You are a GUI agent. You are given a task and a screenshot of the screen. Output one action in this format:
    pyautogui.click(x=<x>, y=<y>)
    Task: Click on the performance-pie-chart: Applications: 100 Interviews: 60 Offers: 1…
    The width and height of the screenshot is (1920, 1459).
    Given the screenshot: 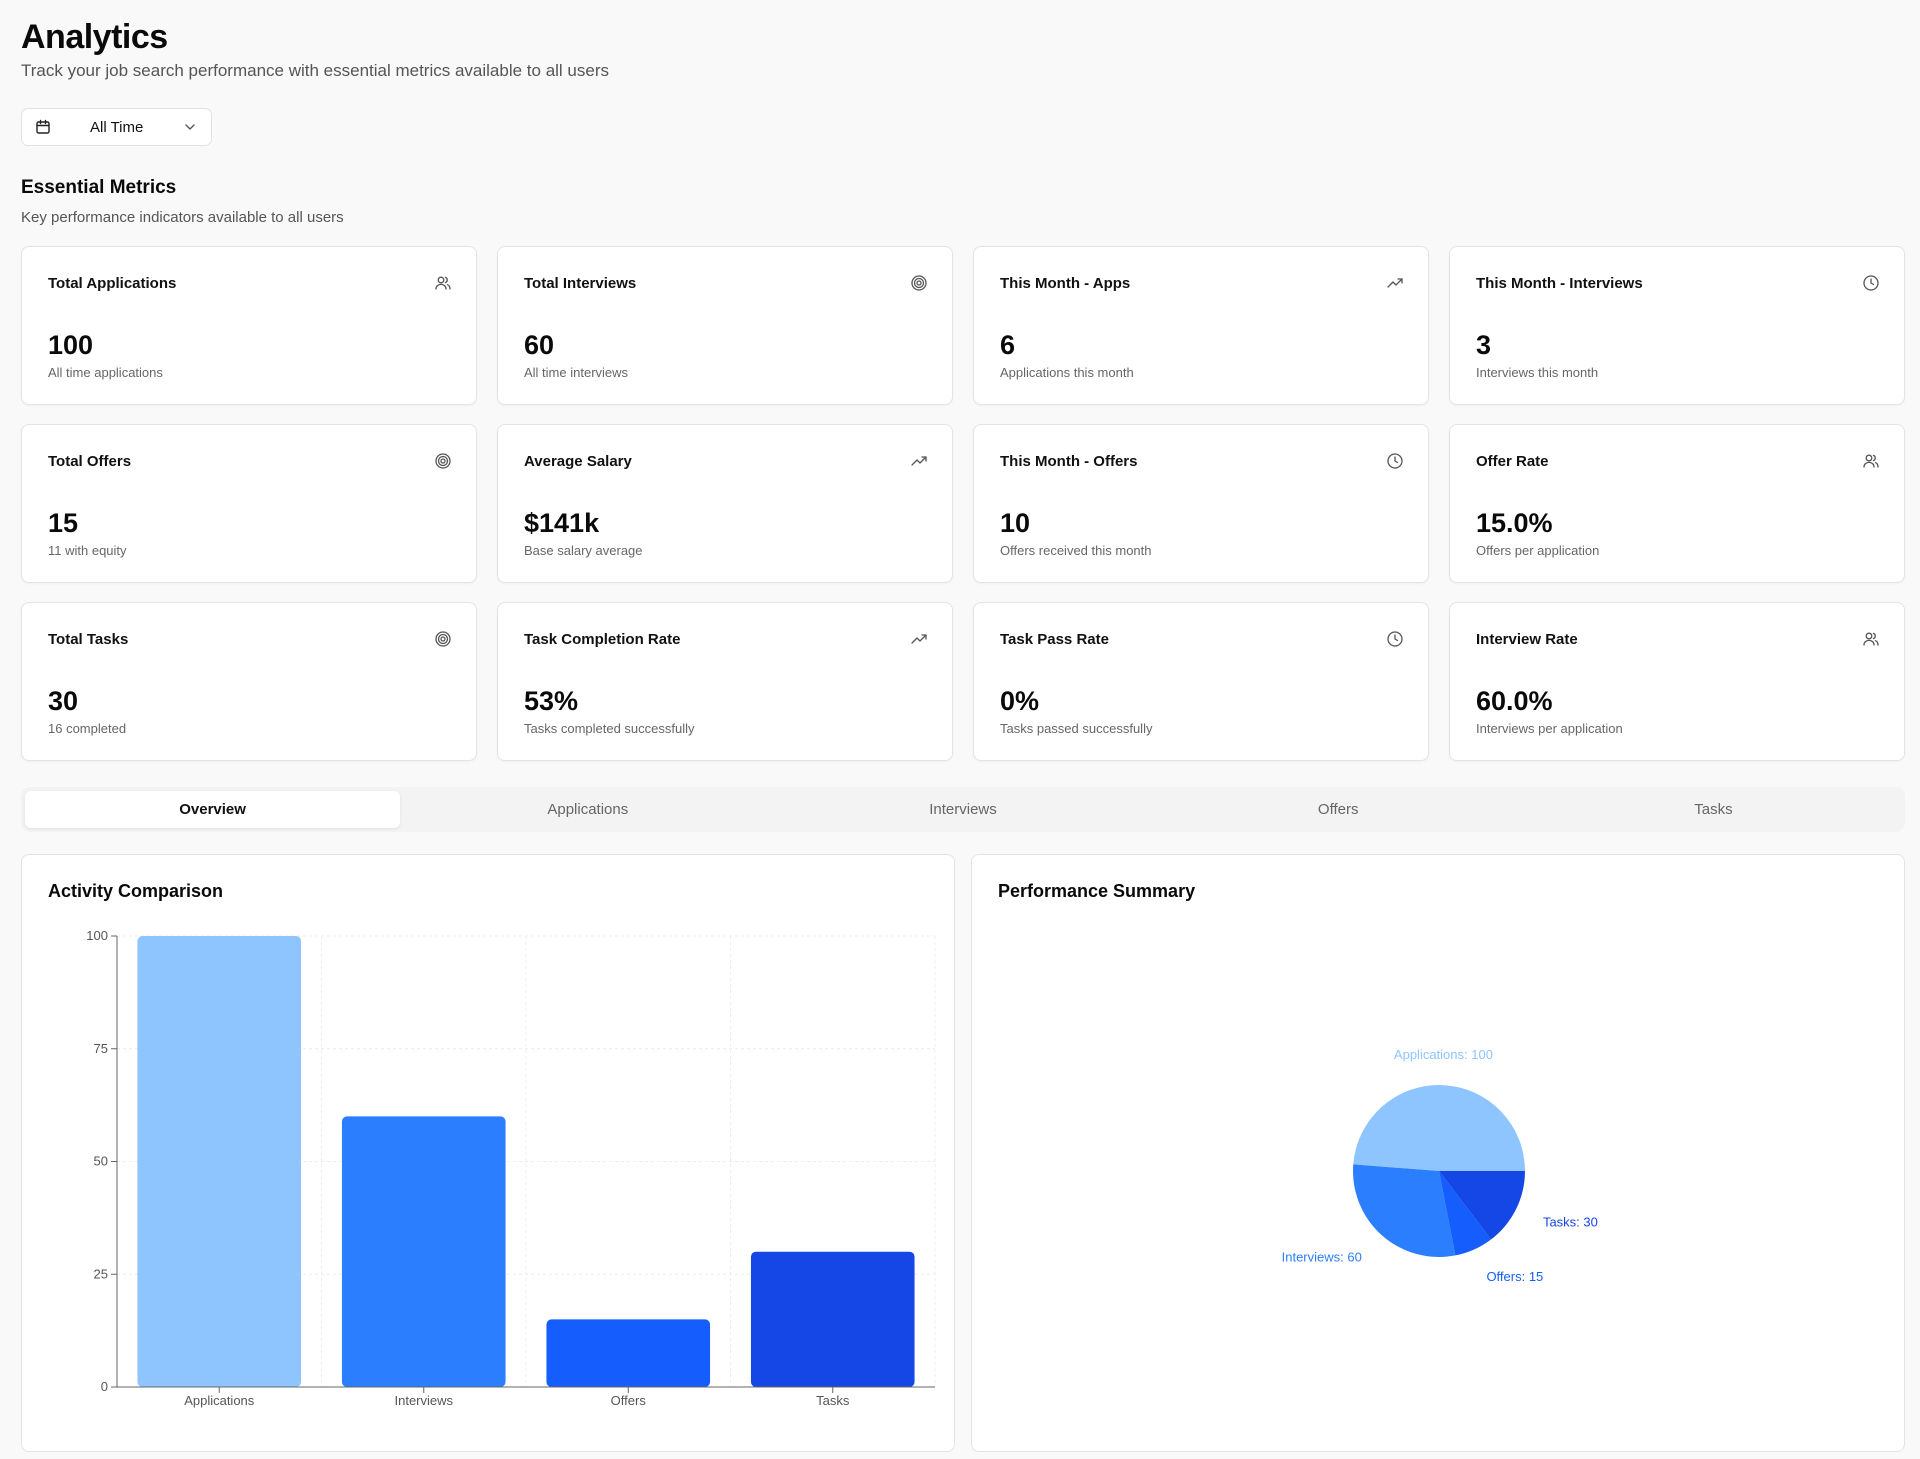 What is the action you would take?
    pyautogui.click(x=1440, y=1165)
    